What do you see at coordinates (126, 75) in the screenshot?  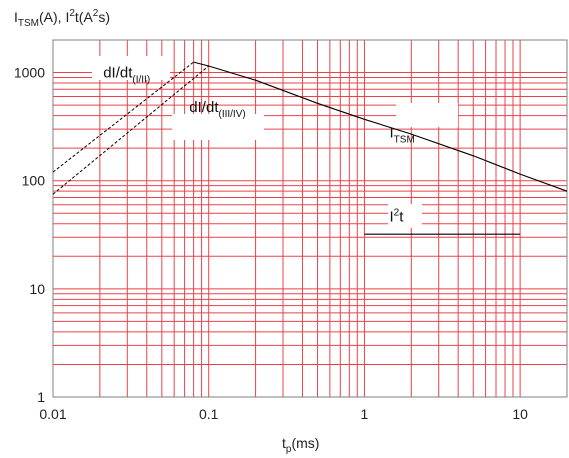 I see `annotation-didt-i-ii: dI/dt(I/II)` at bounding box center [126, 75].